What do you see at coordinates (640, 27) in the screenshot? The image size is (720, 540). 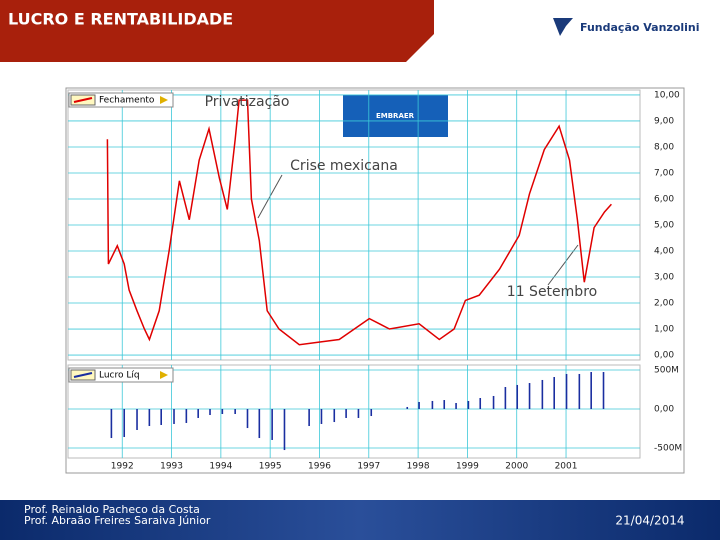 I see `brand: Fundação Vanzolini` at bounding box center [640, 27].